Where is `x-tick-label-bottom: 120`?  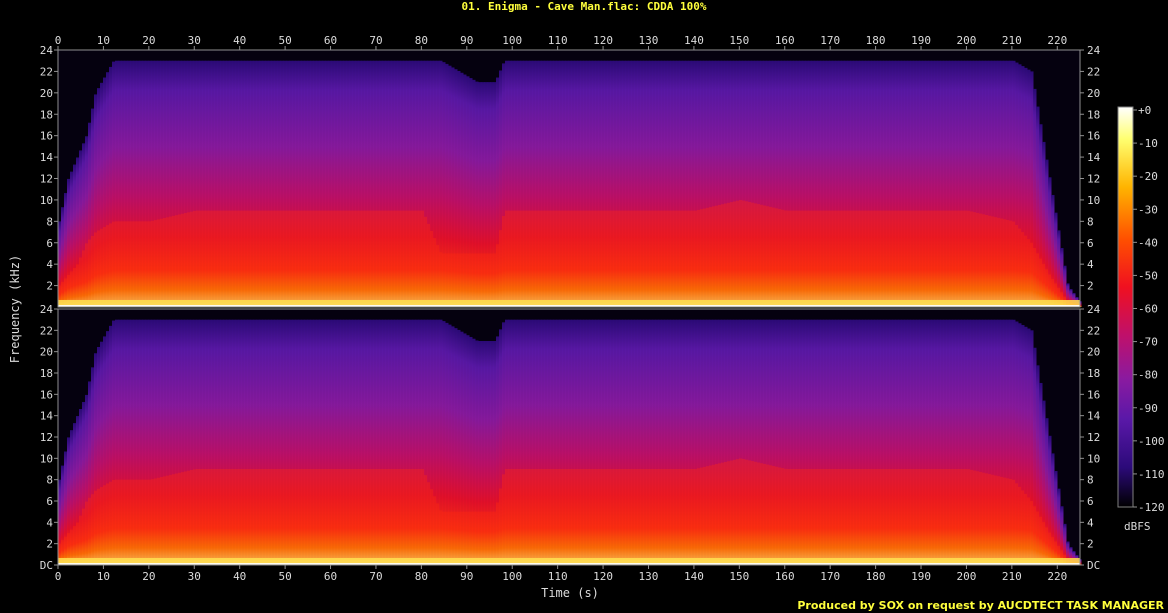 x-tick-label-bottom: 120 is located at coordinates (603, 576).